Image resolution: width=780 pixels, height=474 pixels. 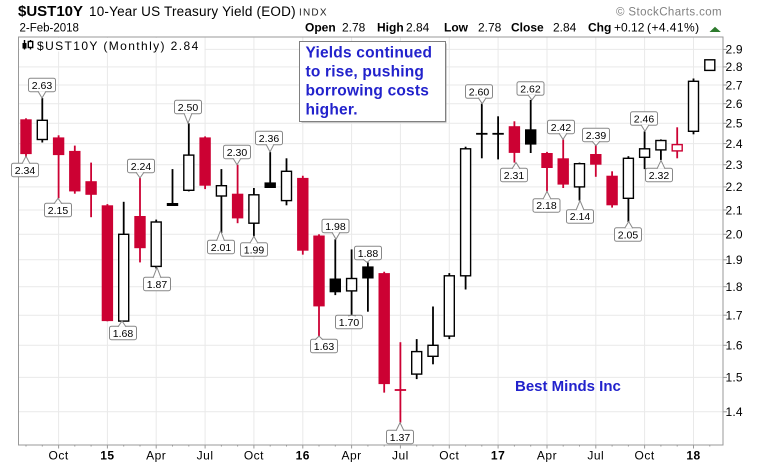 What do you see at coordinates (269, 139) in the screenshot?
I see `svg-text: 2.36` at bounding box center [269, 139].